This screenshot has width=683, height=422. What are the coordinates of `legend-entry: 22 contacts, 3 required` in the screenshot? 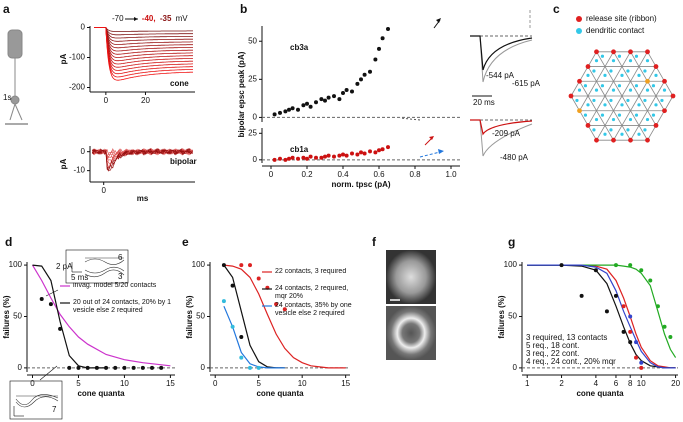 It's located at (310, 271).